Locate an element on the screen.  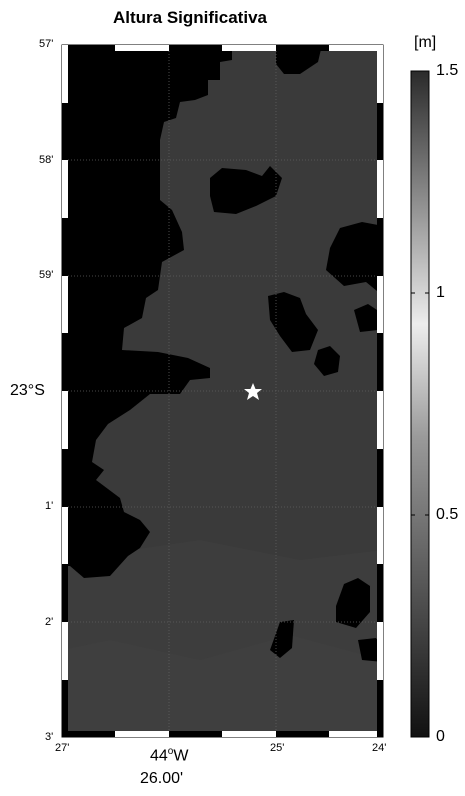
colorbar is located at coordinates (420, 404).